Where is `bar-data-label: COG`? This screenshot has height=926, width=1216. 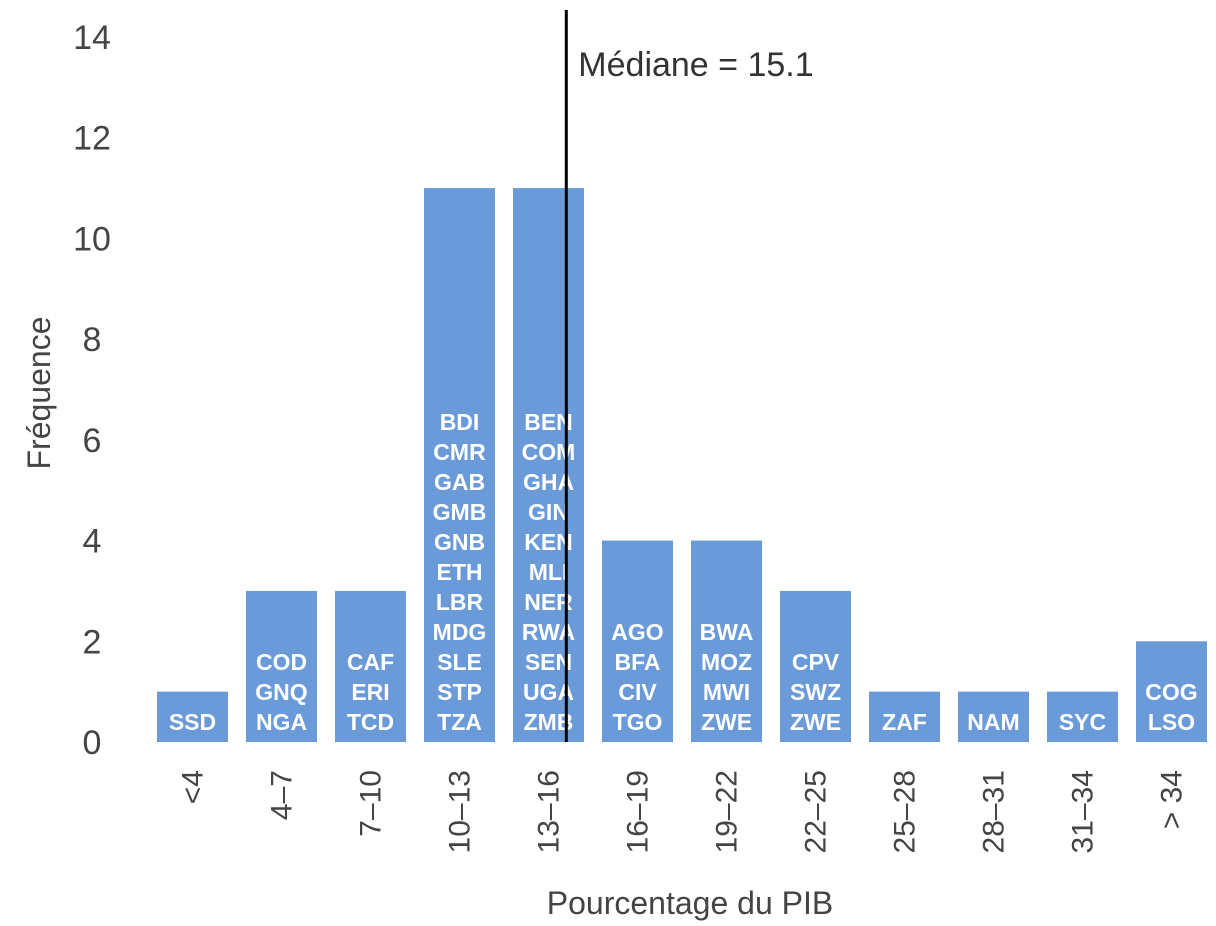 bar-data-label: COG is located at coordinates (1171, 692).